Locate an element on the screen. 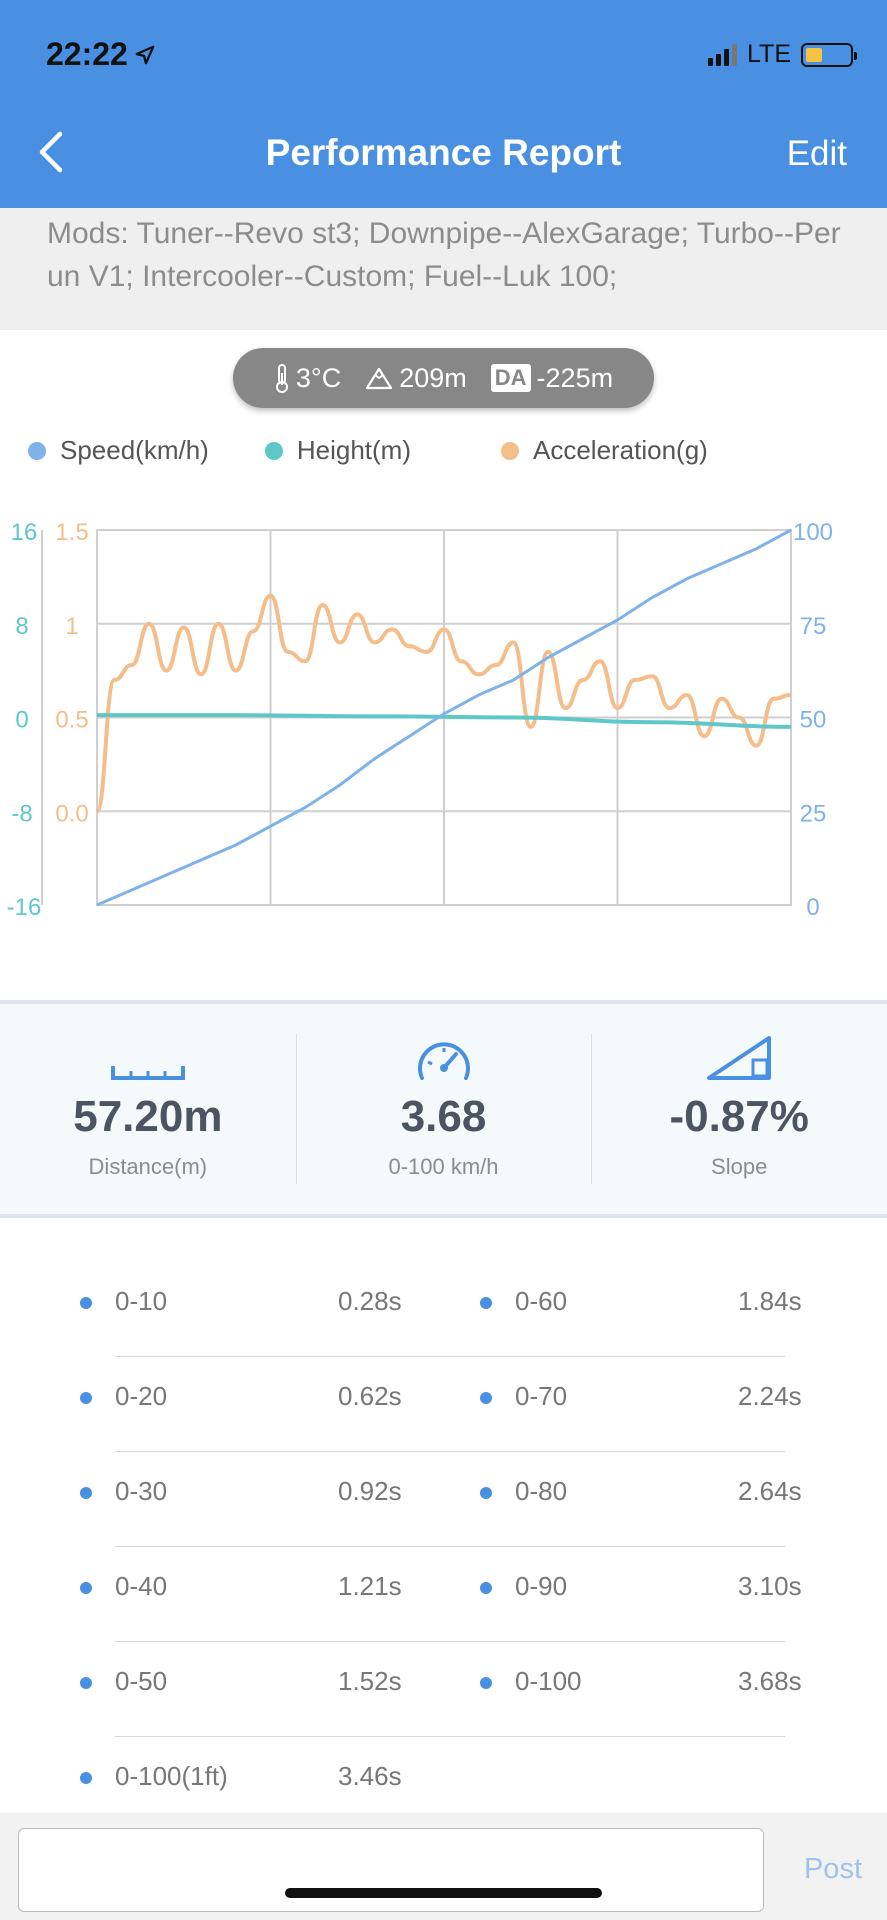  stat-distance: 57.20m Distance(m) is located at coordinates (148, 1109).